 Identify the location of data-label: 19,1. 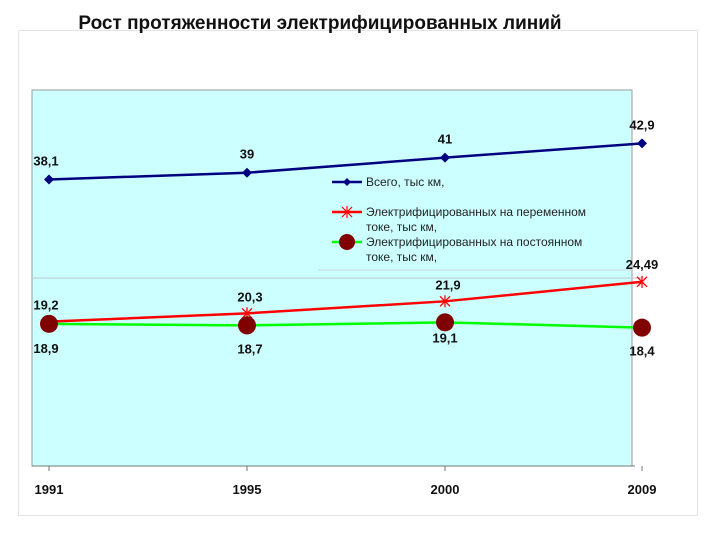
(444, 337).